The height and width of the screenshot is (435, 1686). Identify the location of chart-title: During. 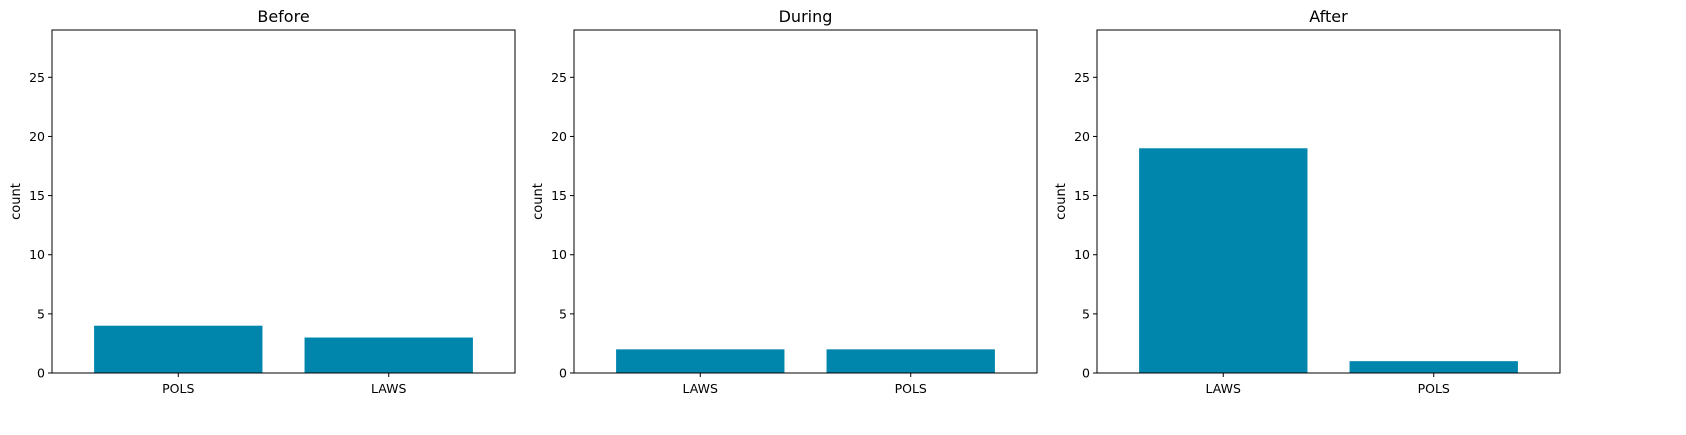
(806, 16).